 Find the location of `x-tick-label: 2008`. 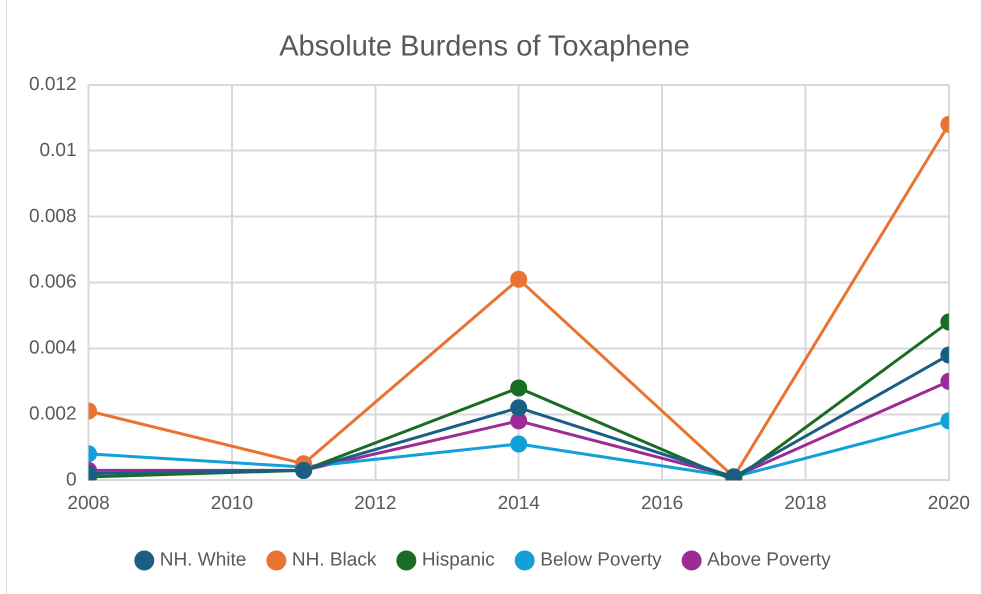

x-tick-label: 2008 is located at coordinates (88, 503).